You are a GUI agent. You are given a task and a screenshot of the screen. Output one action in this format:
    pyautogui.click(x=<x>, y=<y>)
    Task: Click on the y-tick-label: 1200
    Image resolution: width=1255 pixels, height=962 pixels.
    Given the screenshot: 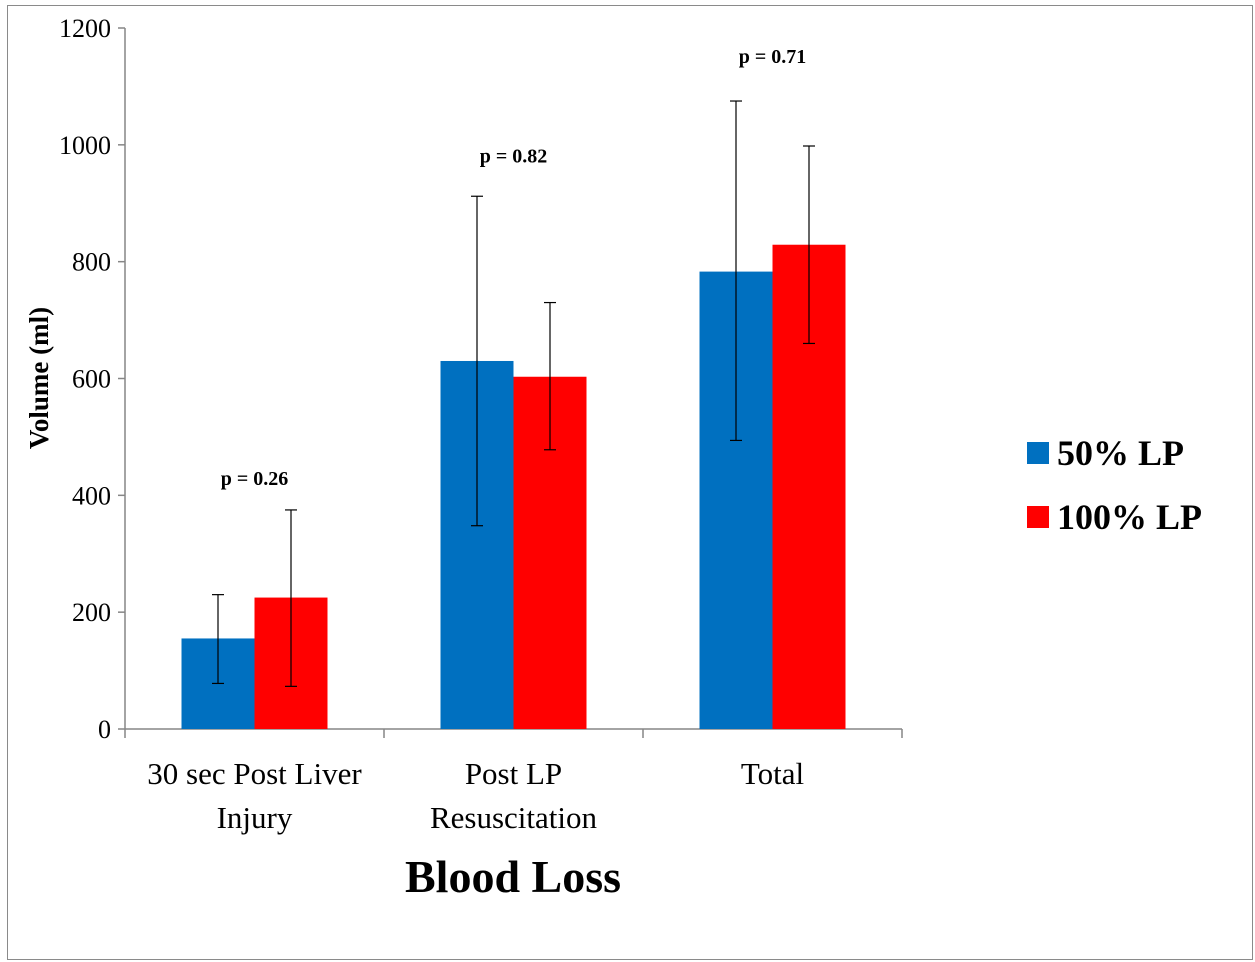 What is the action you would take?
    pyautogui.click(x=85, y=28)
    